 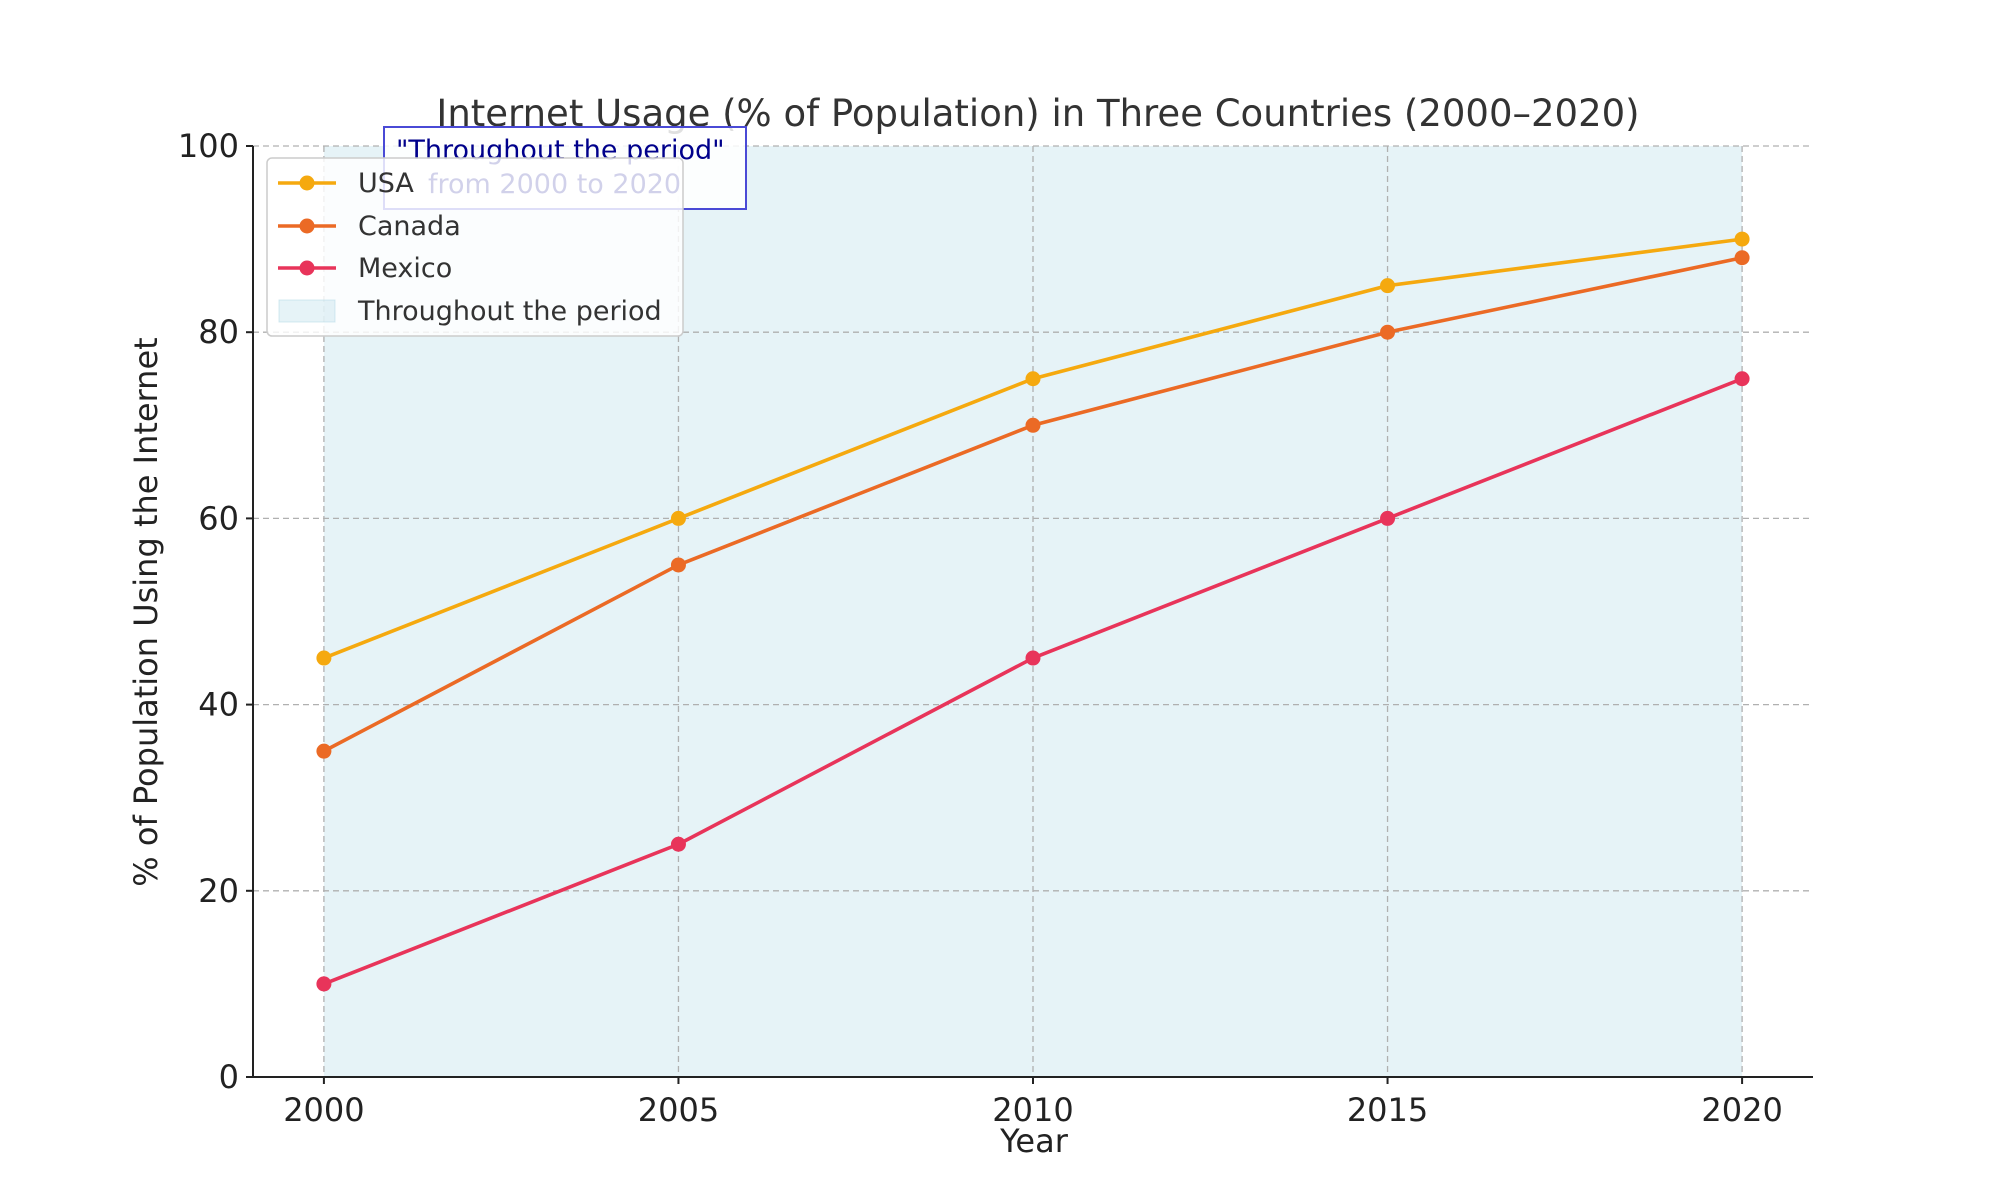 What do you see at coordinates (307, 268) in the screenshot?
I see `legend-marker-mexico` at bounding box center [307, 268].